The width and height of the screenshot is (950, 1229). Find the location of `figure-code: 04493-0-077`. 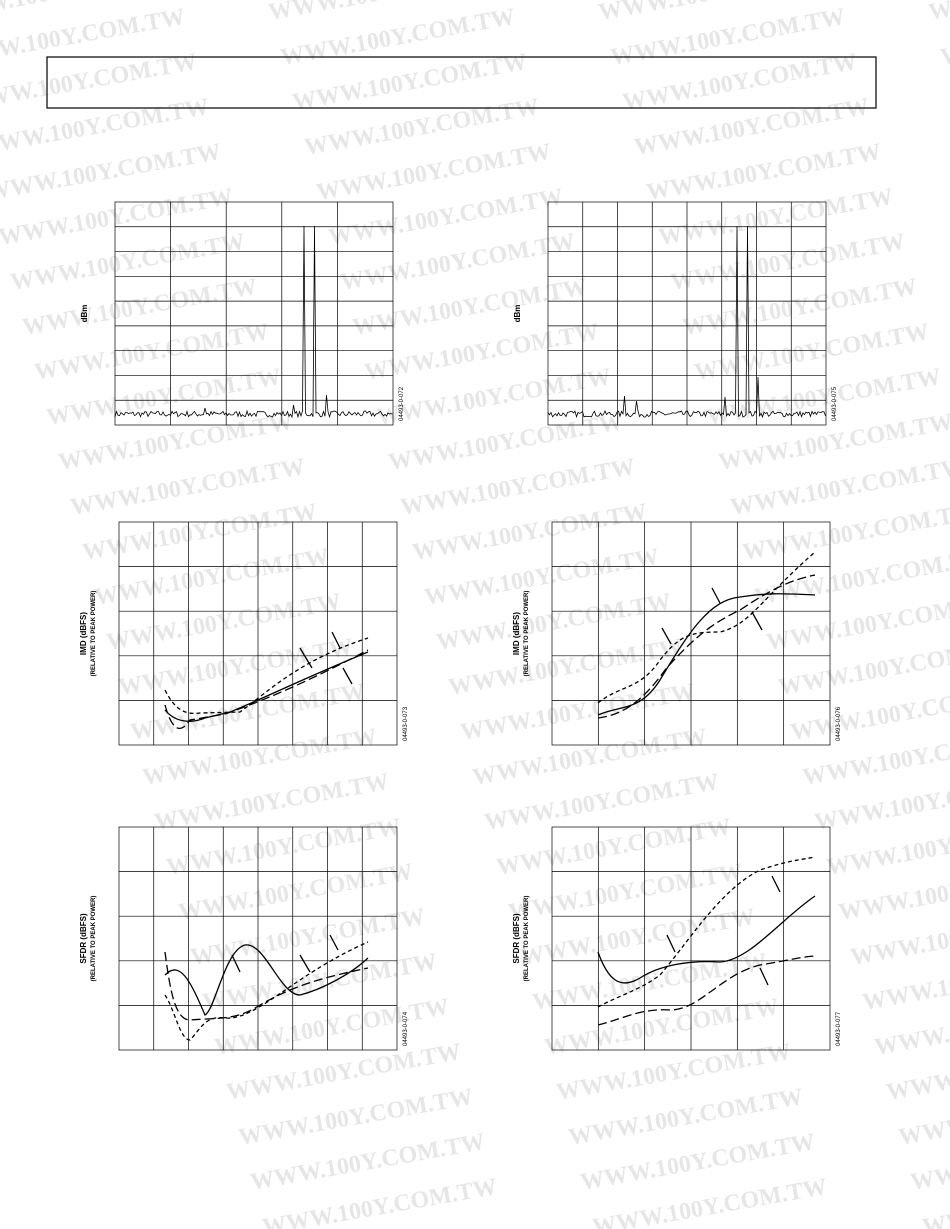

figure-code: 04493-0-077 is located at coordinates (839, 1028).